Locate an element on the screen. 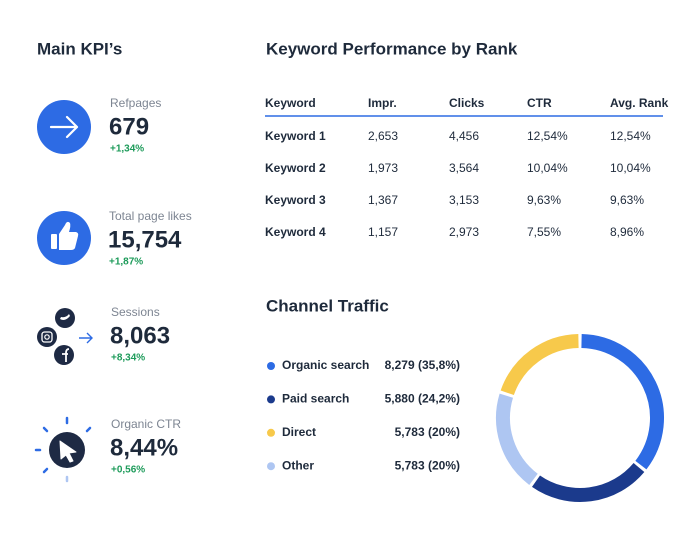 The height and width of the screenshot is (538, 700). kpi-title: Main KPI’s is located at coordinates (79, 48).